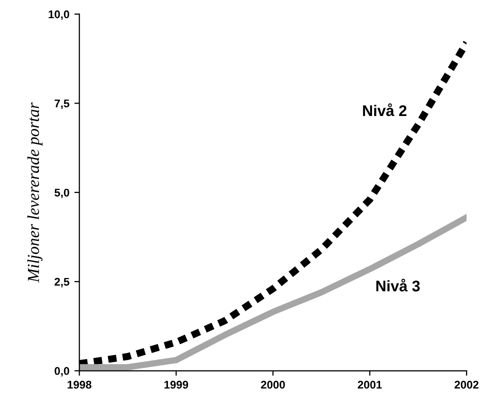  Describe the element at coordinates (384, 109) in the screenshot. I see `series-label: Nivå 2` at that location.